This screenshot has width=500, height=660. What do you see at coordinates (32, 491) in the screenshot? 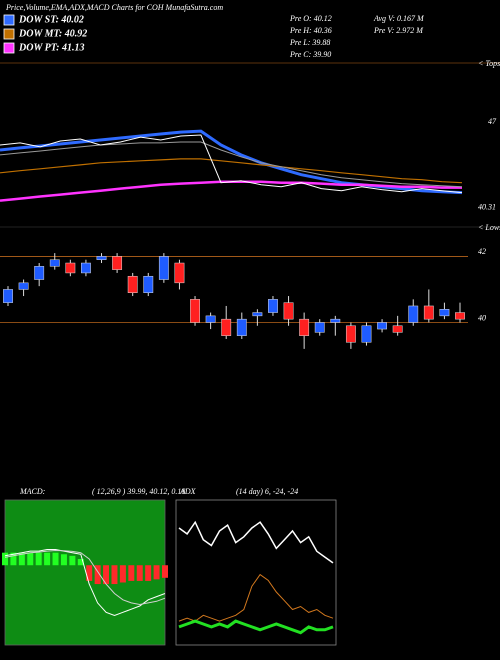
I see `macd-title: MACD:` at bounding box center [32, 491].